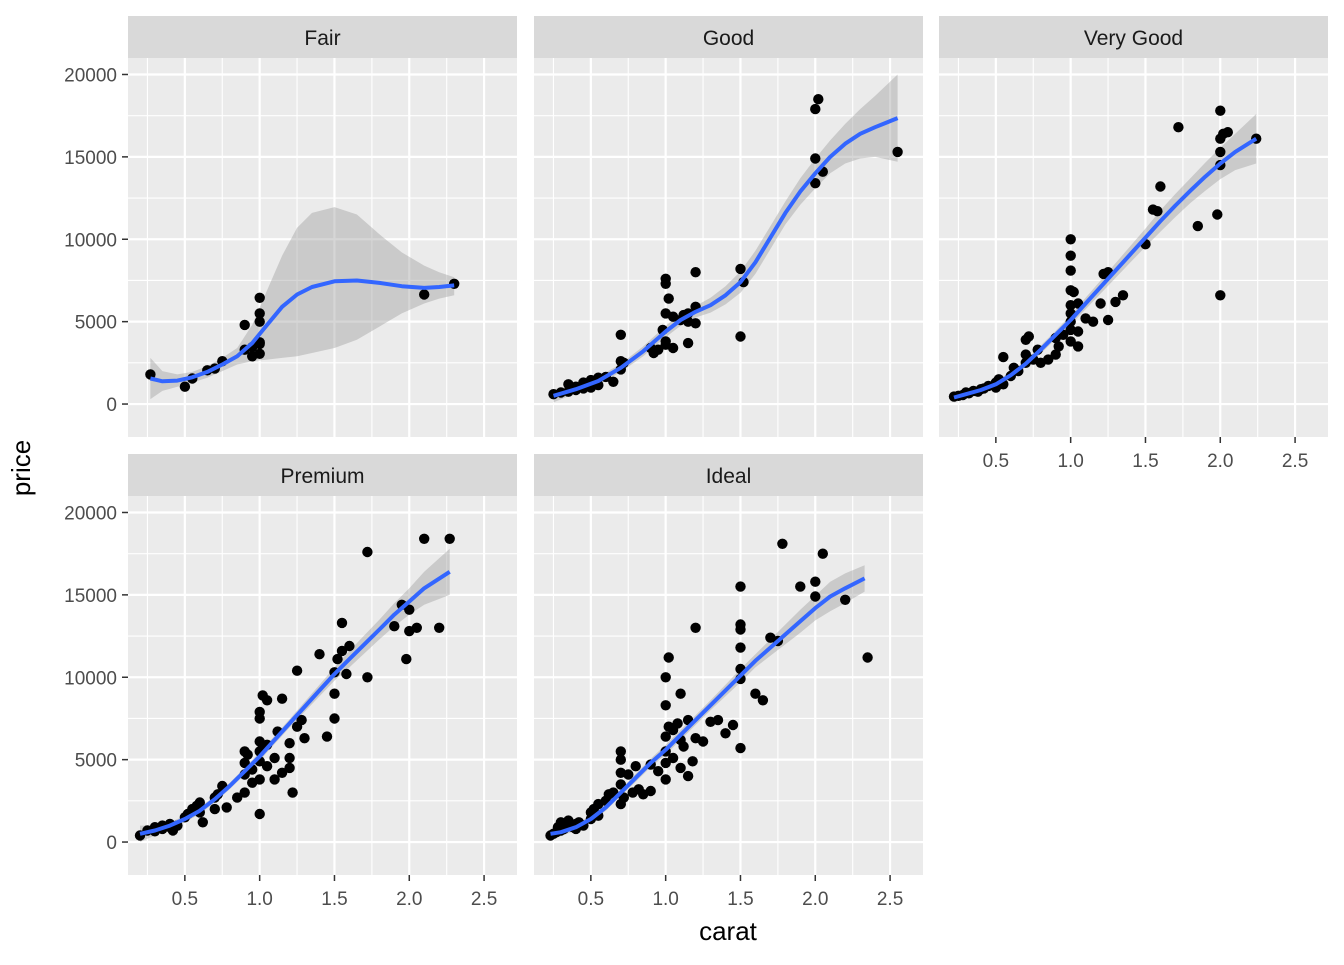 The image size is (1344, 965). I want to click on points-group, so click(709, 689).